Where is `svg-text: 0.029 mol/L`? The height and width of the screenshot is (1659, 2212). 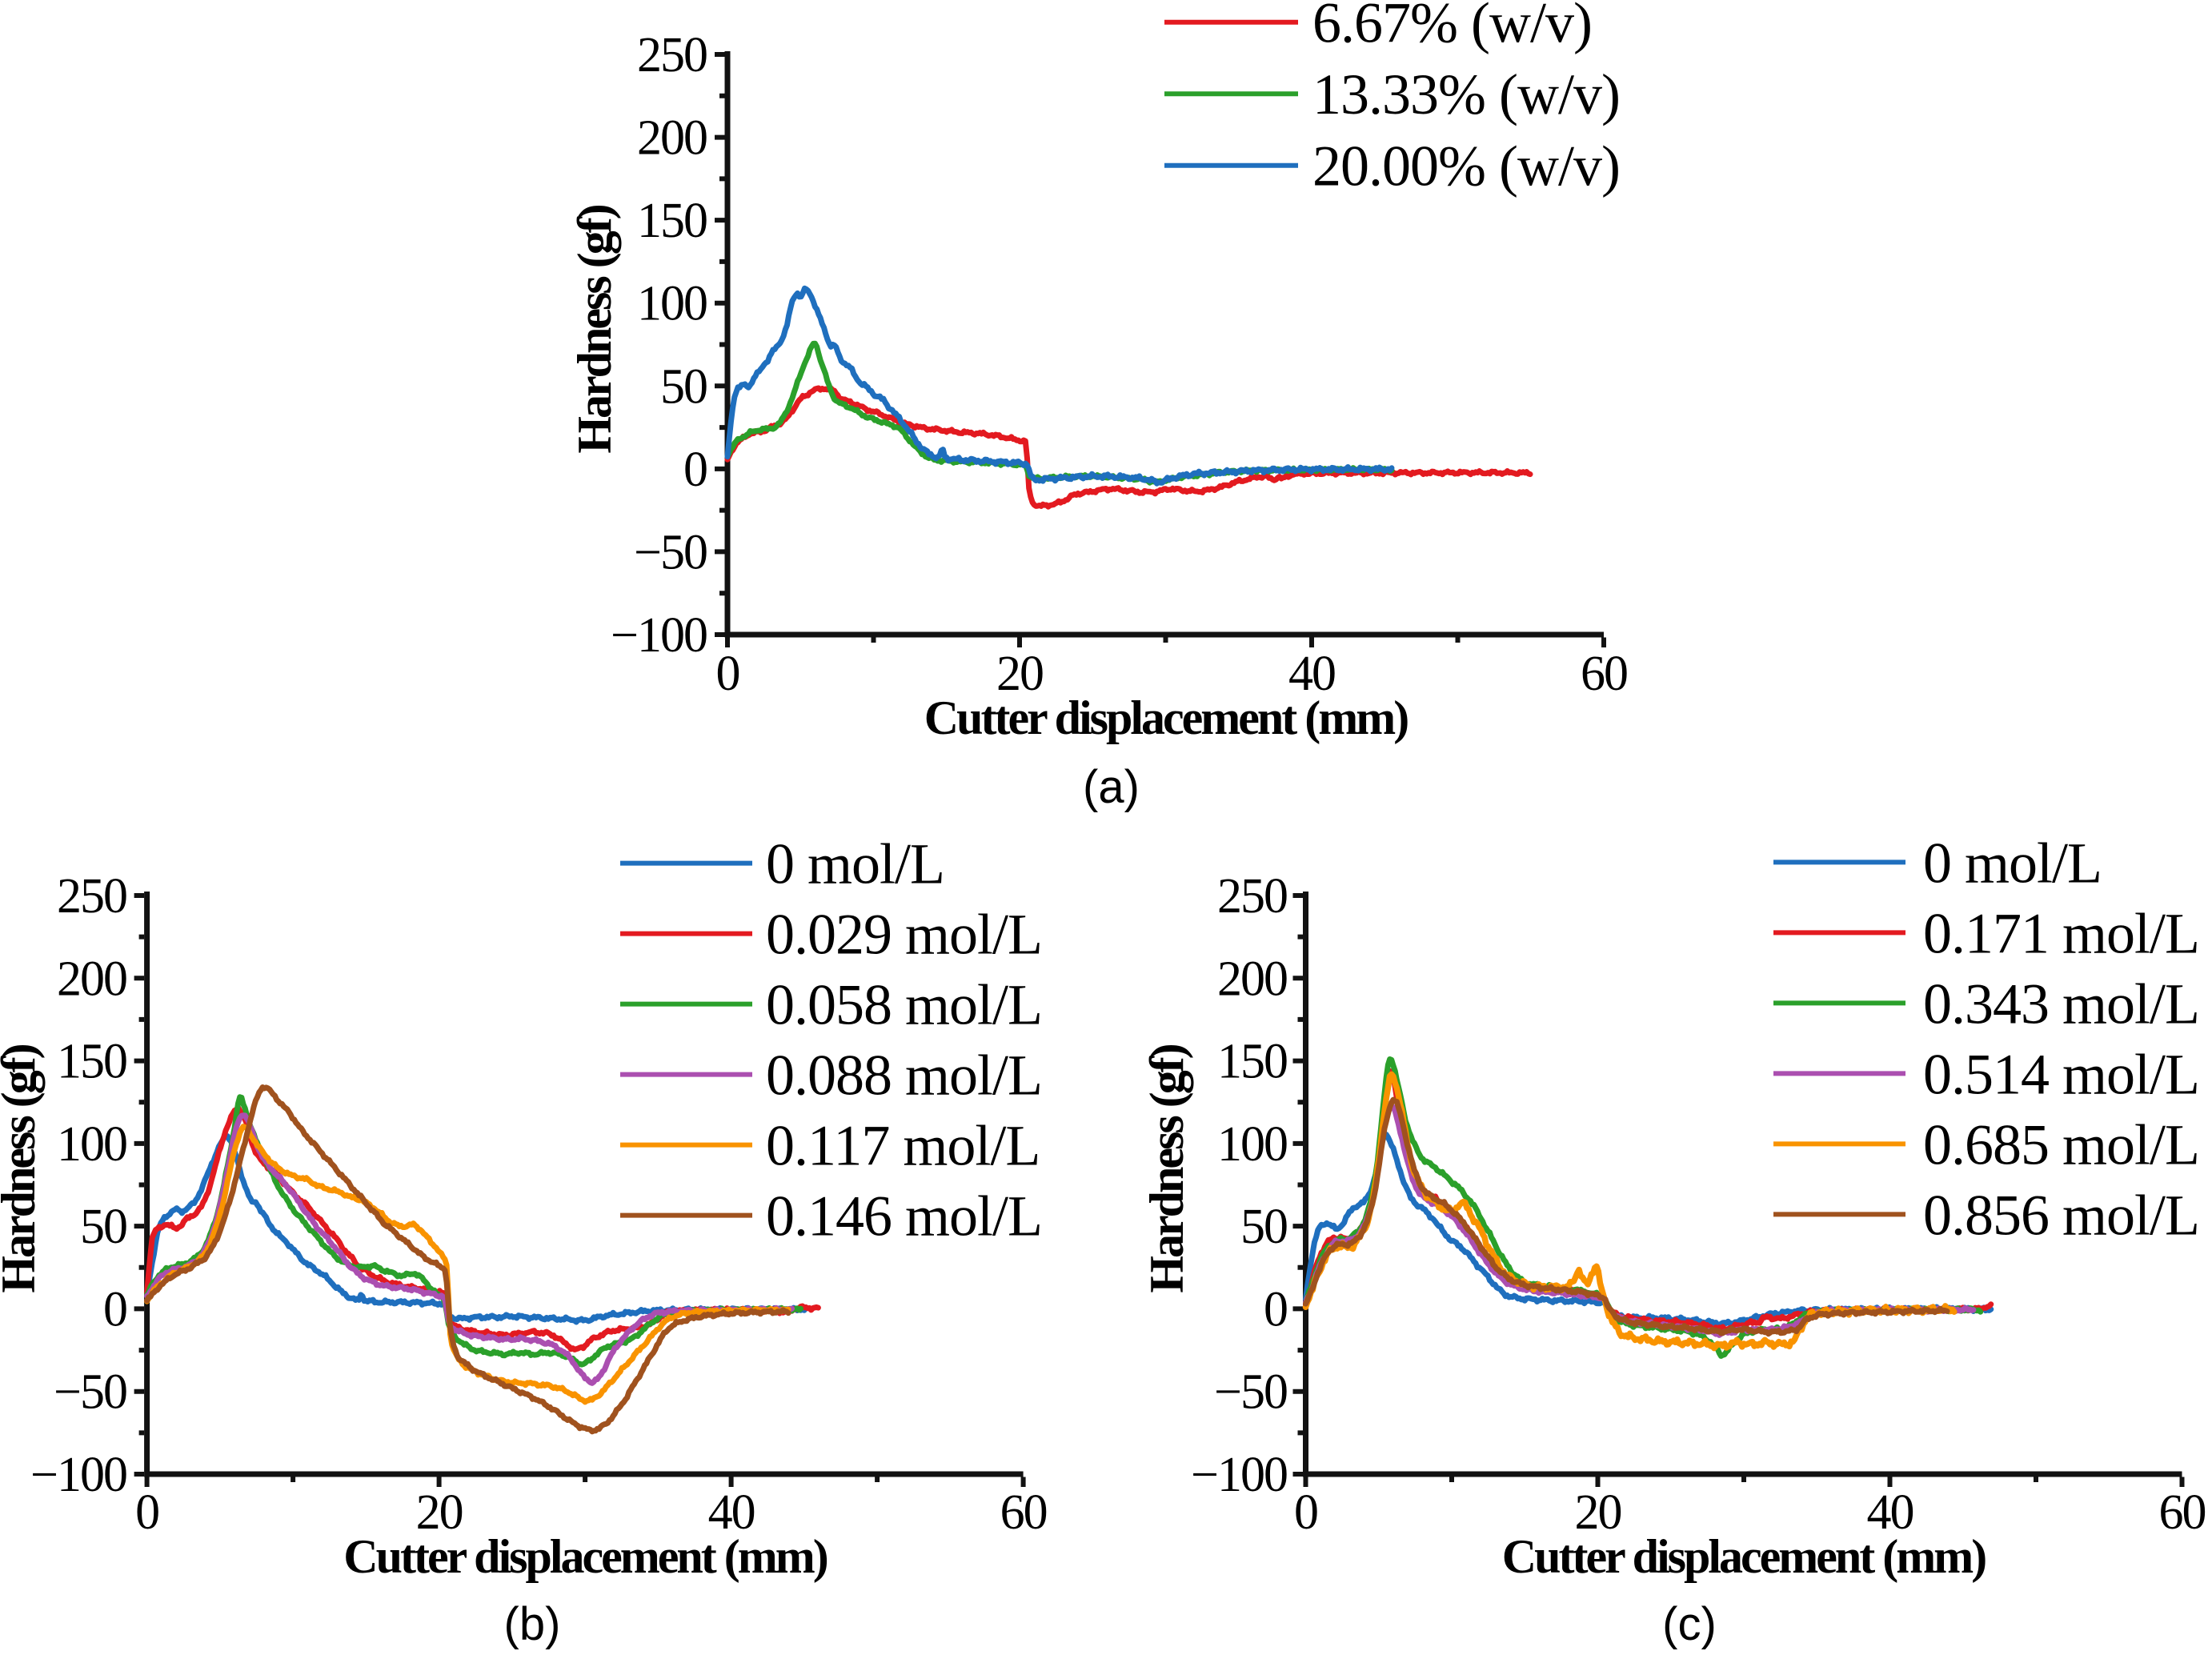 svg-text: 0.029 mol/L is located at coordinates (904, 935).